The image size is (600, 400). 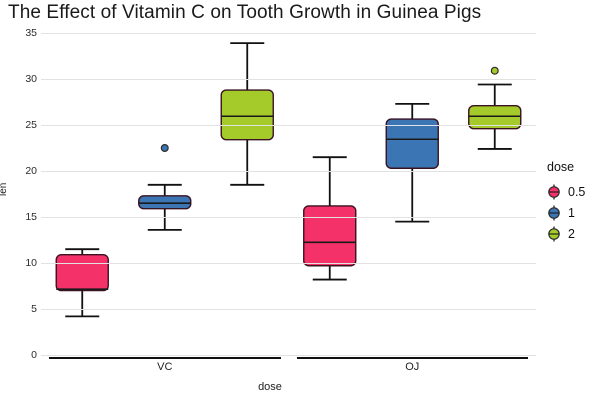 What do you see at coordinates (31, 125) in the screenshot?
I see `y-tick-label: 25` at bounding box center [31, 125].